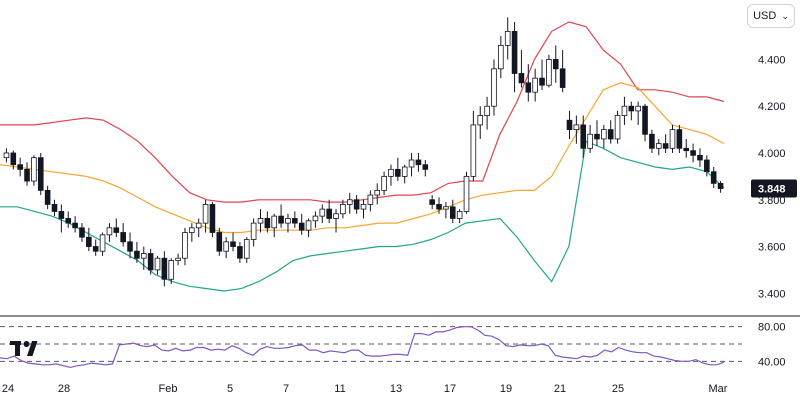 The height and width of the screenshot is (400, 800). Describe the element at coordinates (618, 389) in the screenshot. I see `time-tick-label: 25` at that location.